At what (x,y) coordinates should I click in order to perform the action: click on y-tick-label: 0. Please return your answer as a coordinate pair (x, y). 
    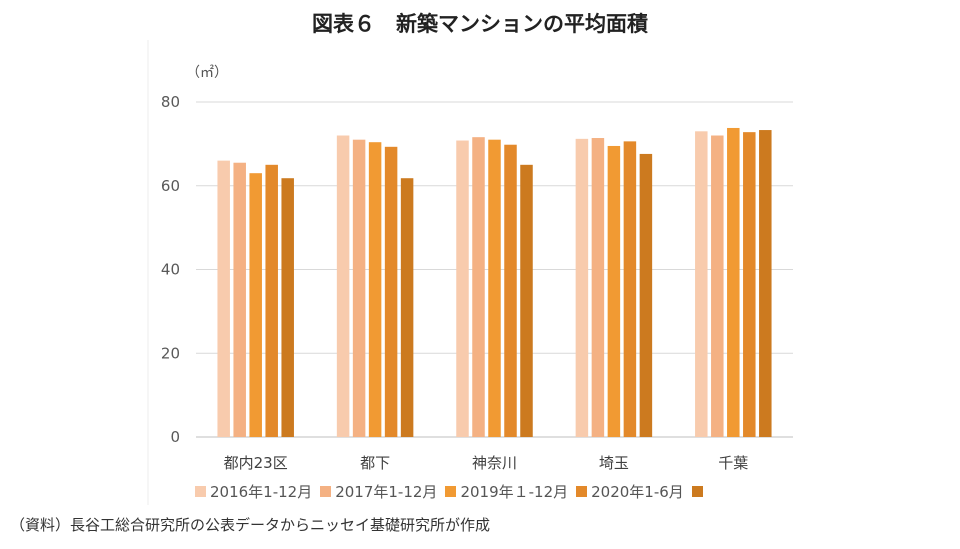
    Looking at the image, I should click on (175, 437).